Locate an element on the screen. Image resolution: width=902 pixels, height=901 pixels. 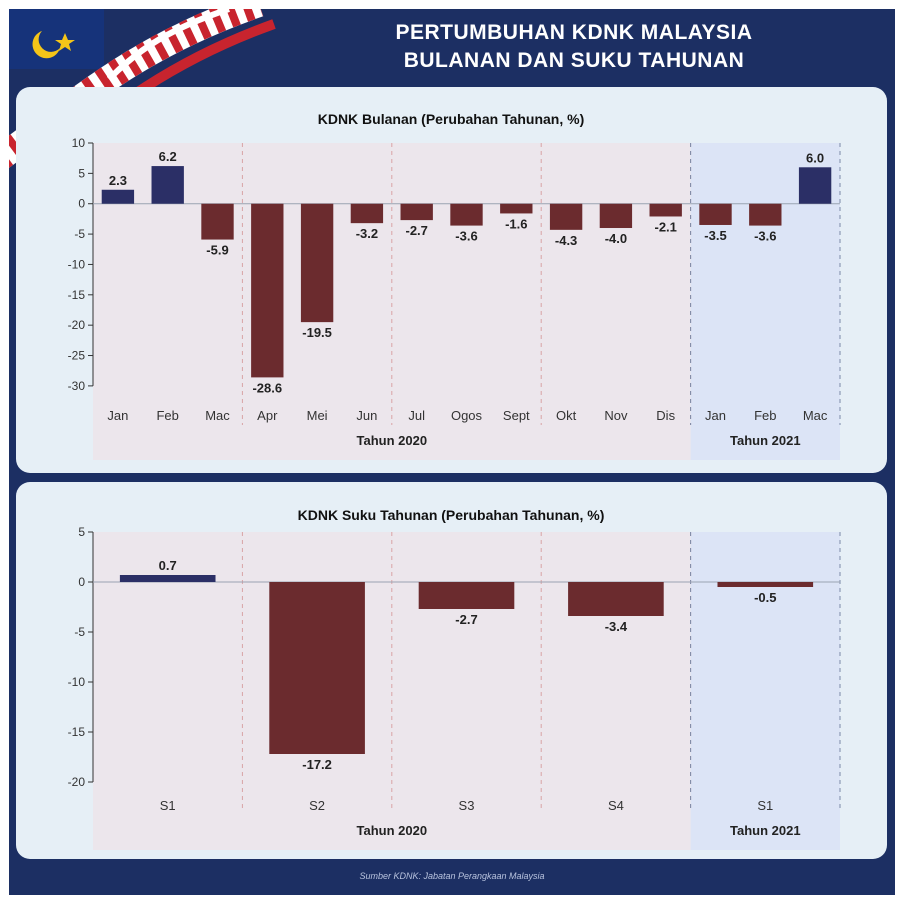
x-category-label: Jun is located at coordinates (366, 415).